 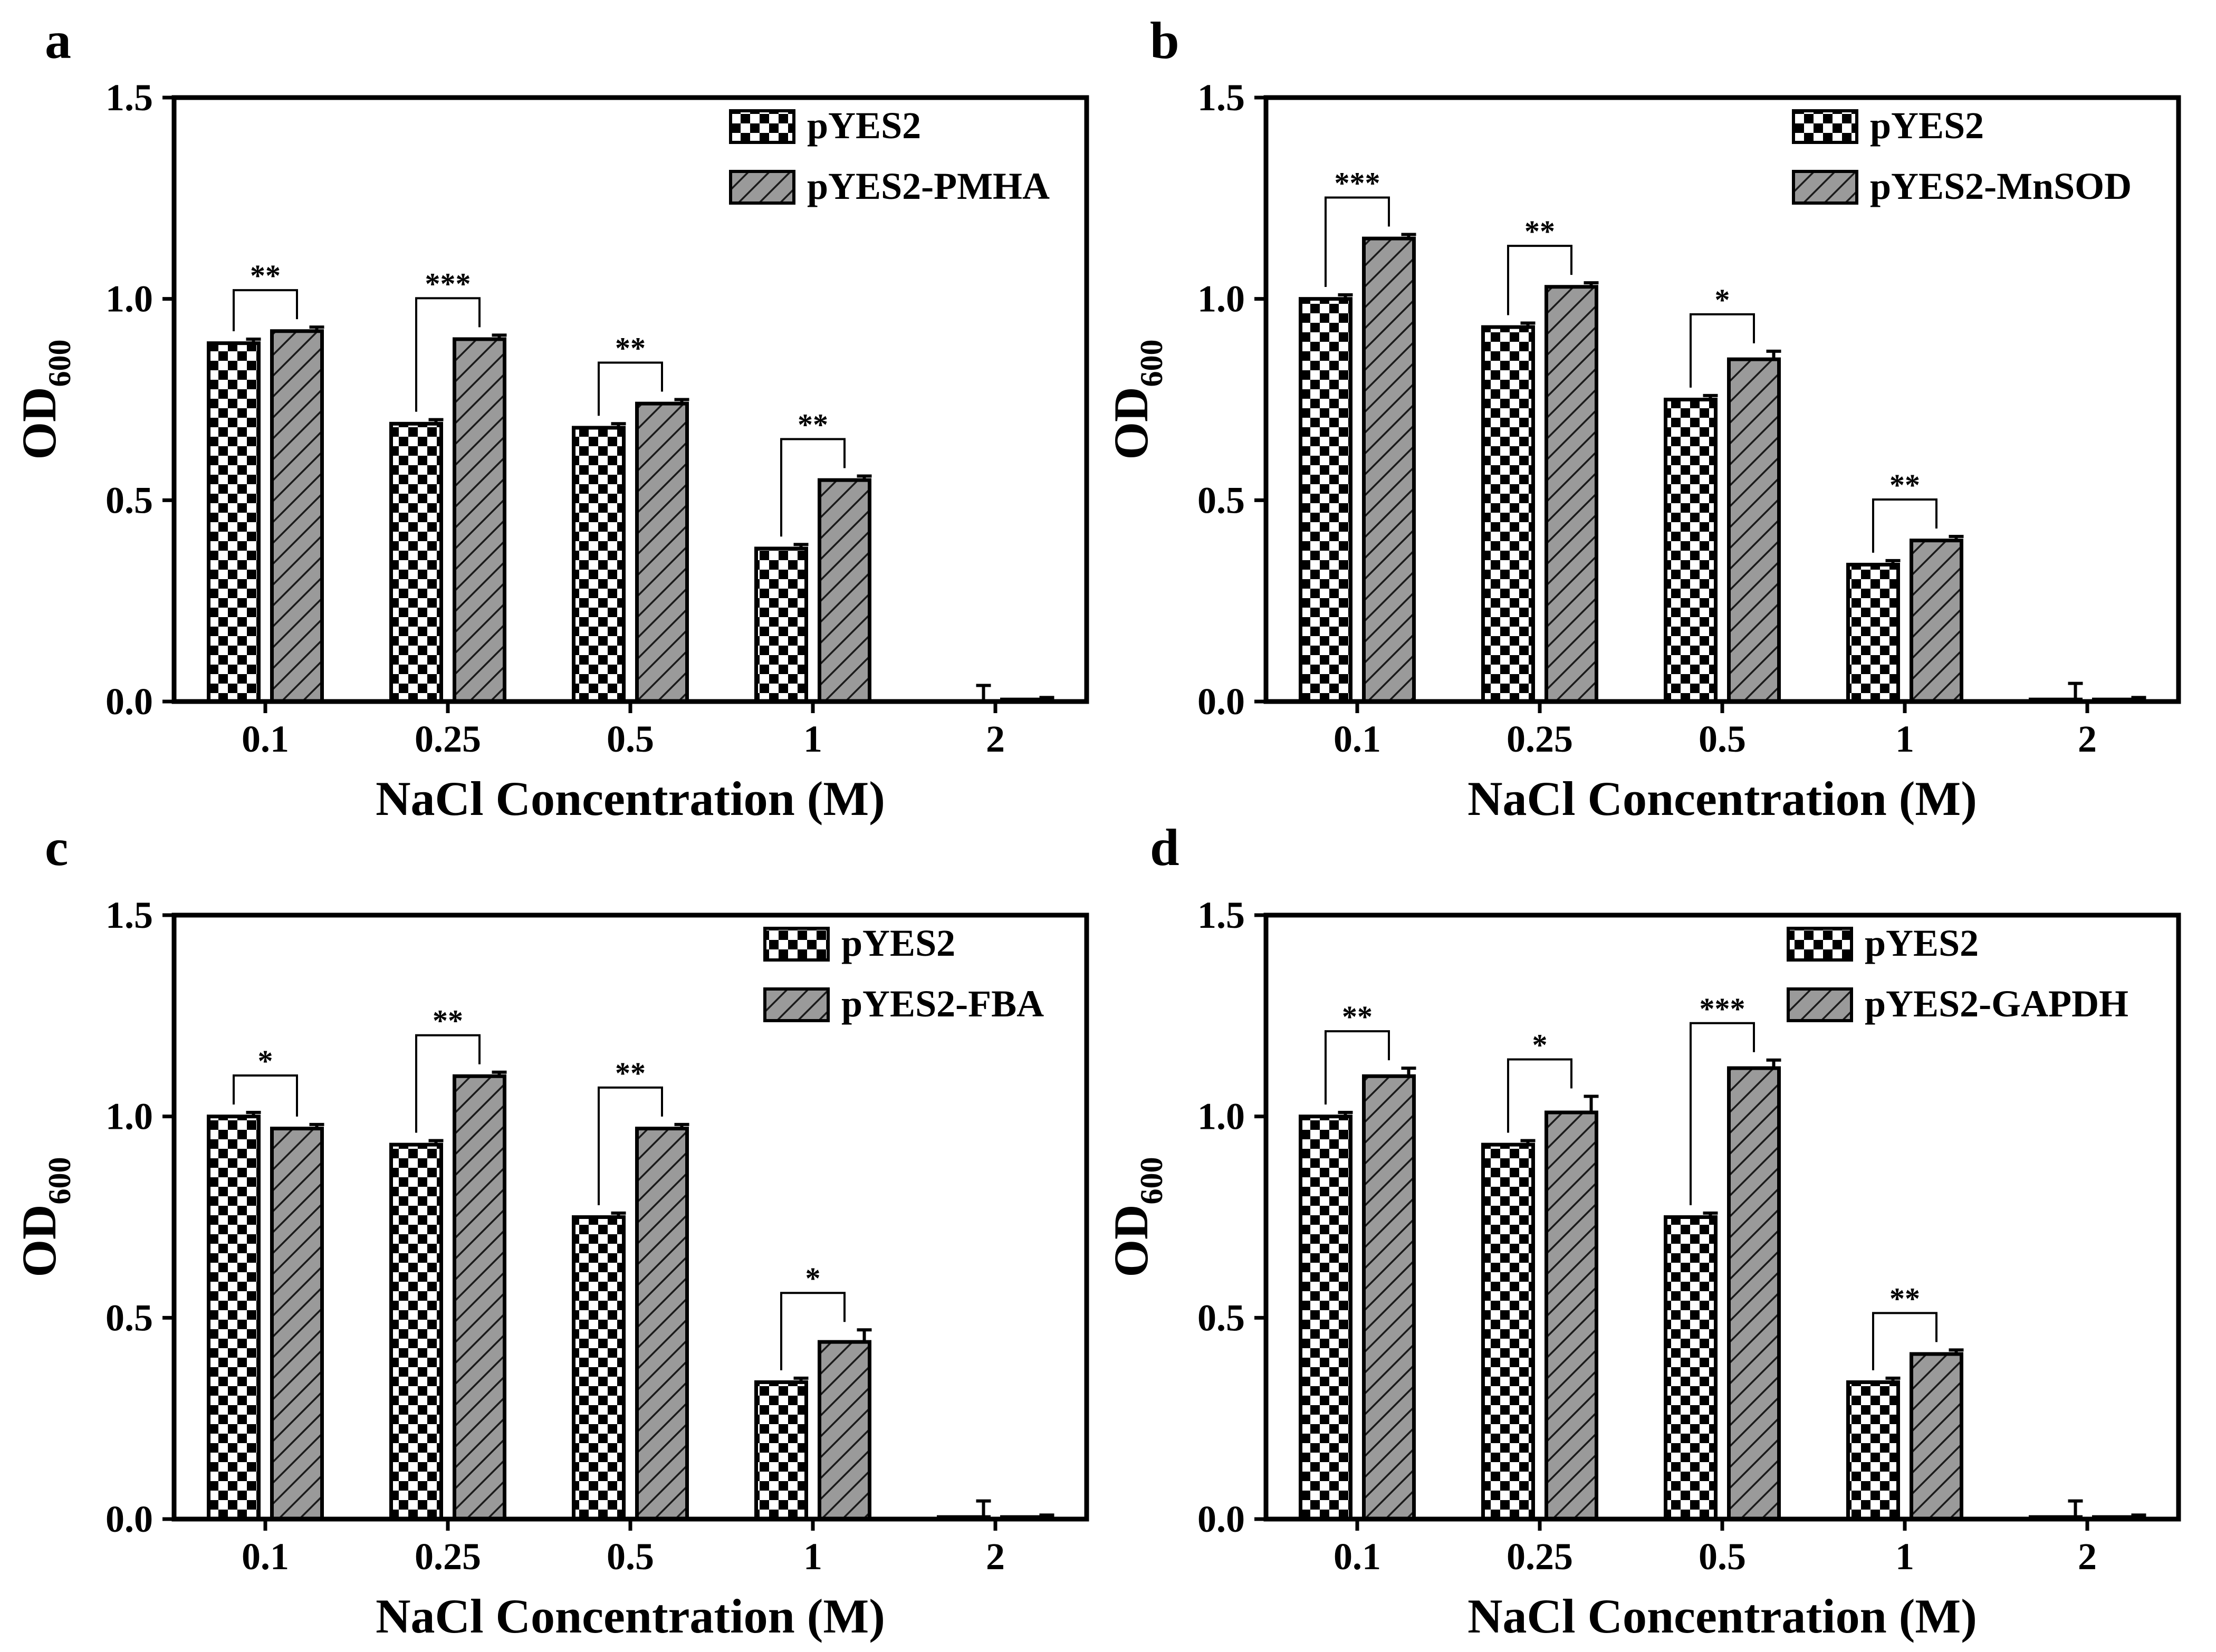 I want to click on legend-label-pYES2-MnSOD: pYES2-MnSOD, so click(x=2001, y=186).